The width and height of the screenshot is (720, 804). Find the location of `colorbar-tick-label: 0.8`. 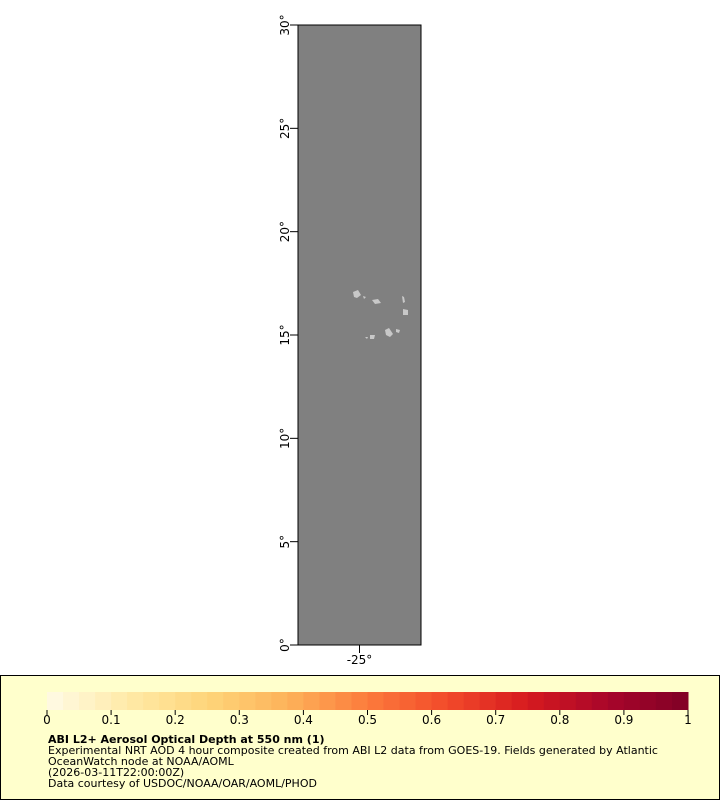

colorbar-tick-label: 0.8 is located at coordinates (559, 720).